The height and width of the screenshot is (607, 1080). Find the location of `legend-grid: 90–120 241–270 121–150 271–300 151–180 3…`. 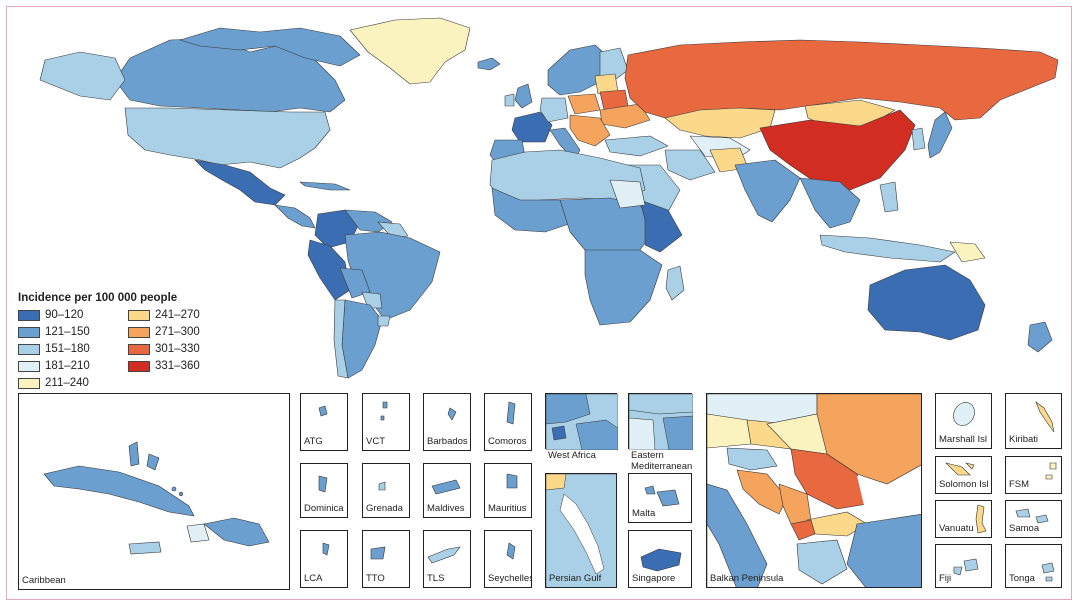

legend-grid: 90–120 241–270 121–150 271–300 151–180 3… is located at coordinates (153, 349).